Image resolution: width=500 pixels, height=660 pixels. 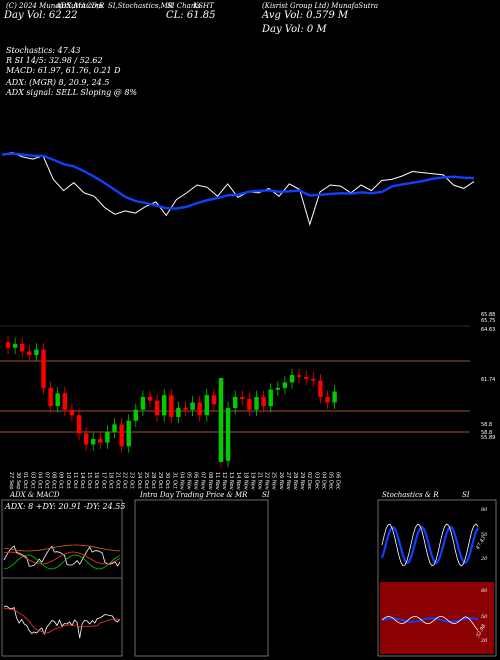 What do you see at coordinates (238, 181) in the screenshot?
I see `moving-average-line` at bounding box center [238, 181].